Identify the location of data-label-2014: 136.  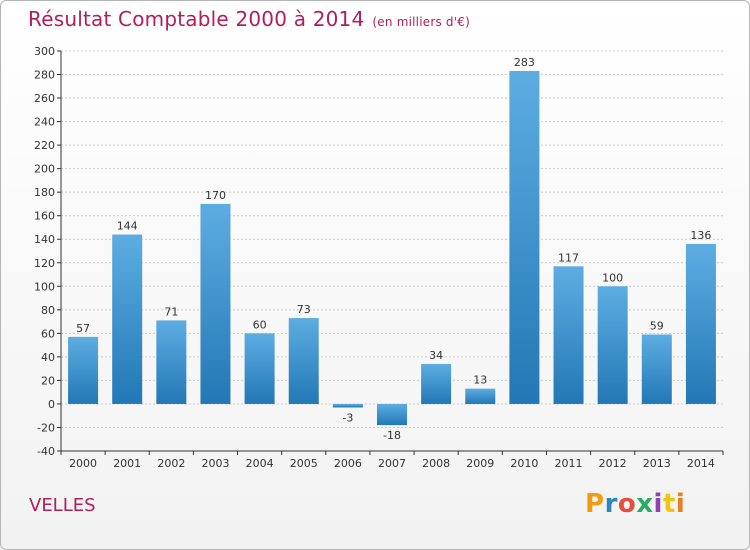
(700, 235).